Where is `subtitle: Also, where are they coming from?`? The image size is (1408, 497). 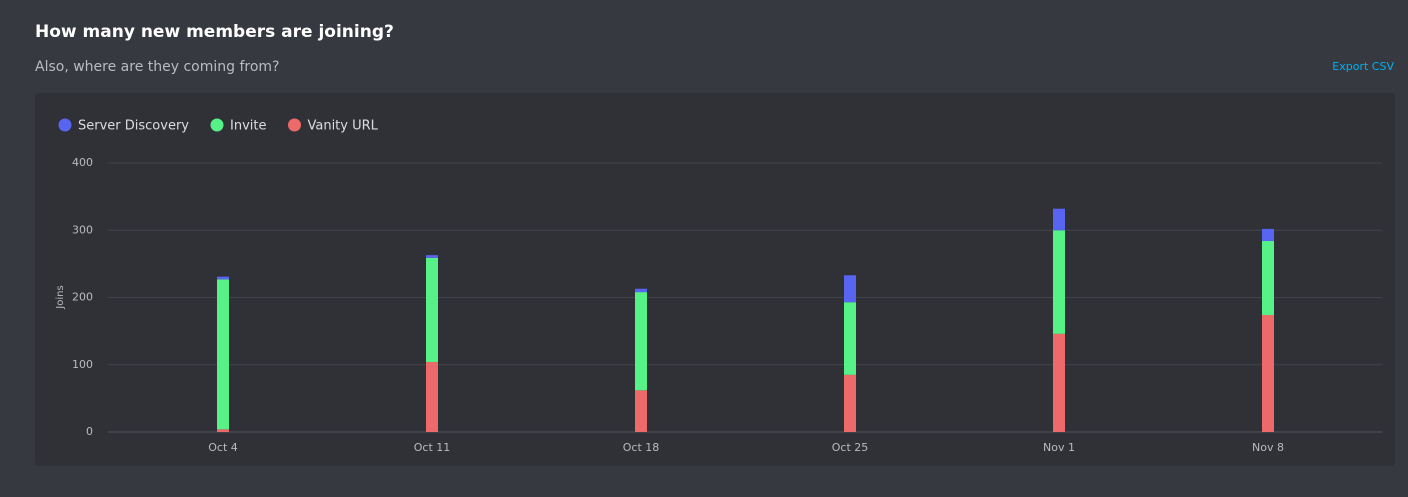 subtitle: Also, where are they coming from? is located at coordinates (157, 67).